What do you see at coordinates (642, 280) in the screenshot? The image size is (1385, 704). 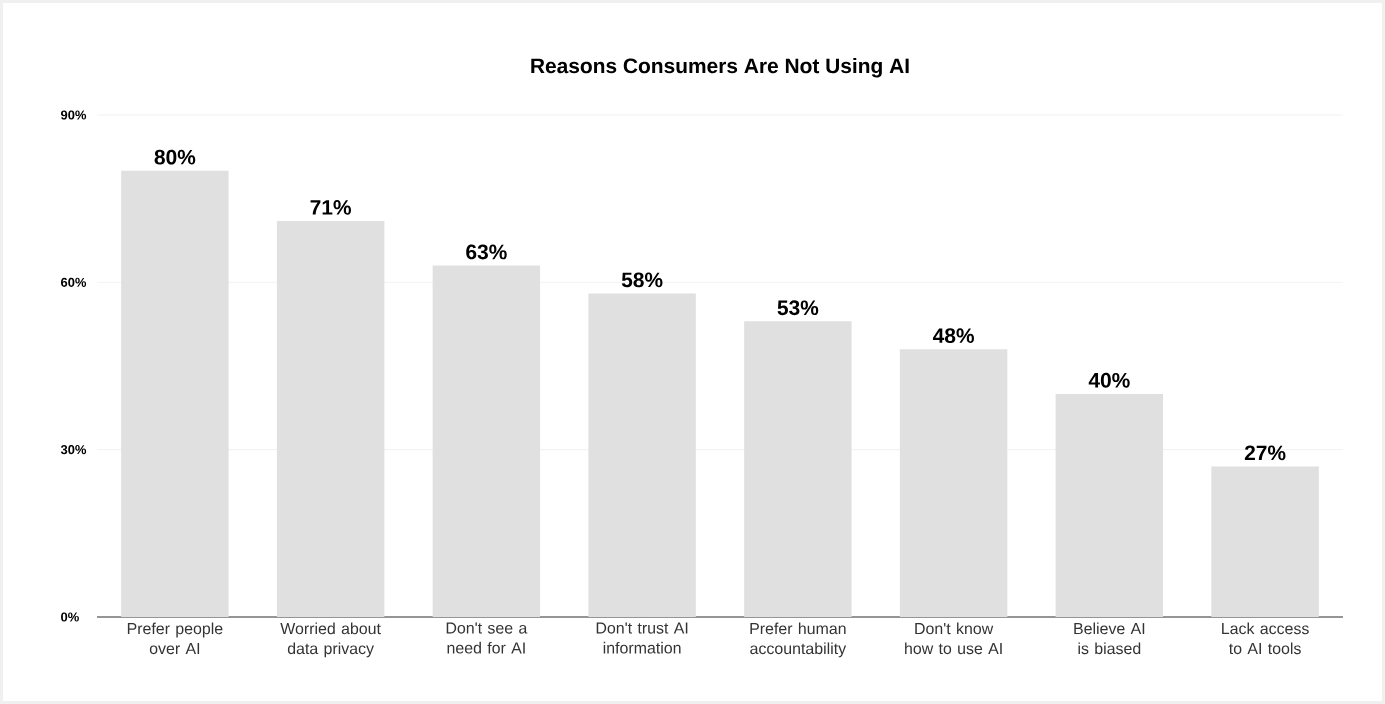 I see `data-label: 58%` at bounding box center [642, 280].